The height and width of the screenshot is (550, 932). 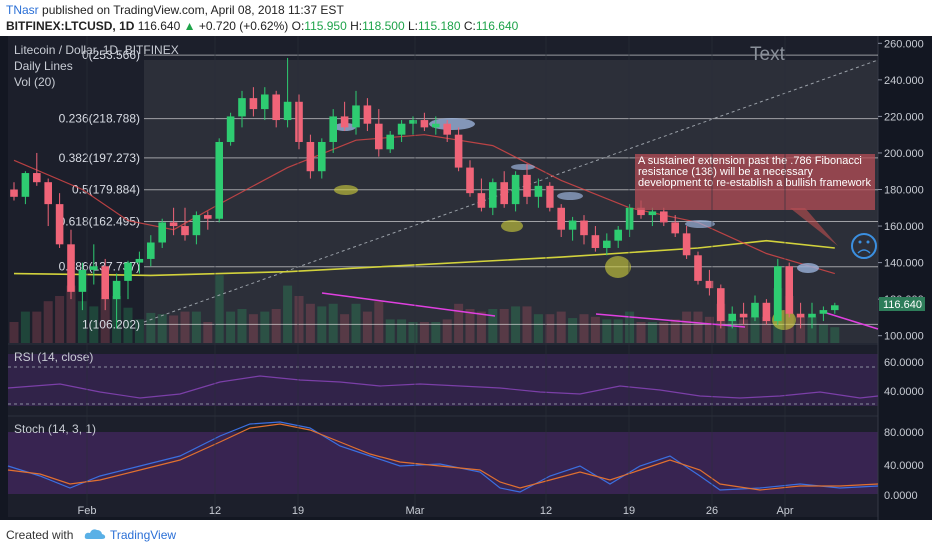 What do you see at coordinates (904, 191) in the screenshot?
I see `price-tick-label: 180.000` at bounding box center [904, 191].